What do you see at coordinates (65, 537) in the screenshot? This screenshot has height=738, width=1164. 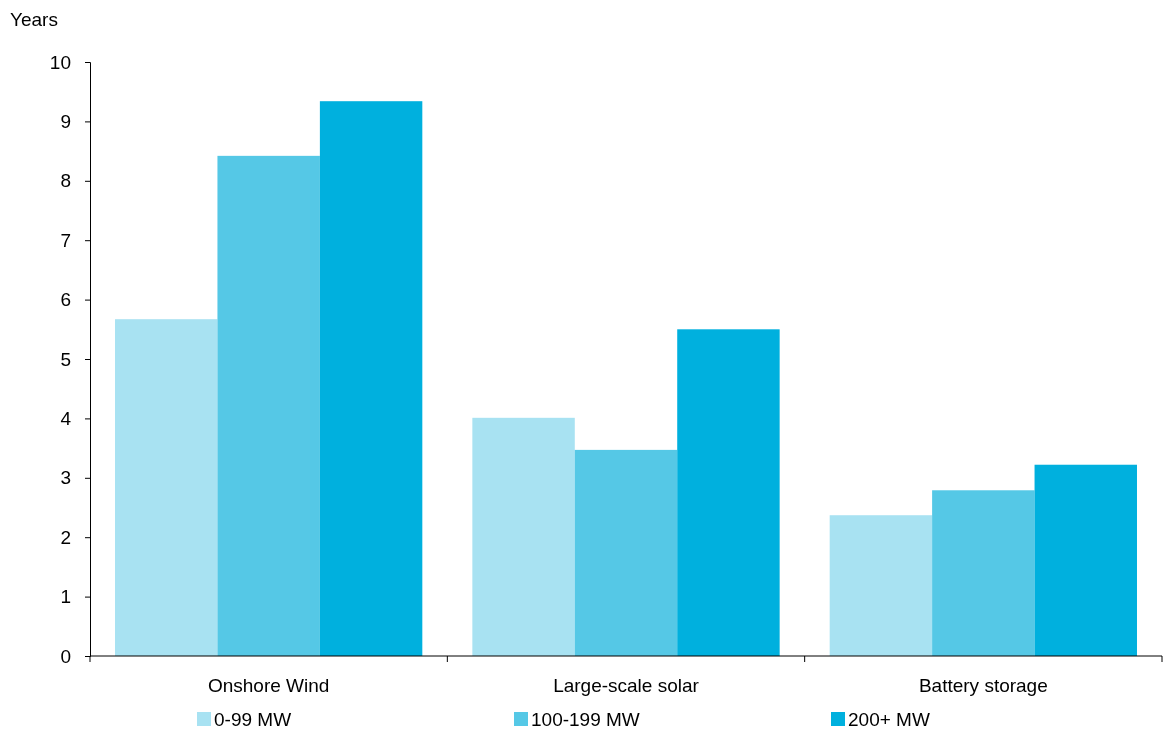 I see `y-tick-label: 2` at bounding box center [65, 537].